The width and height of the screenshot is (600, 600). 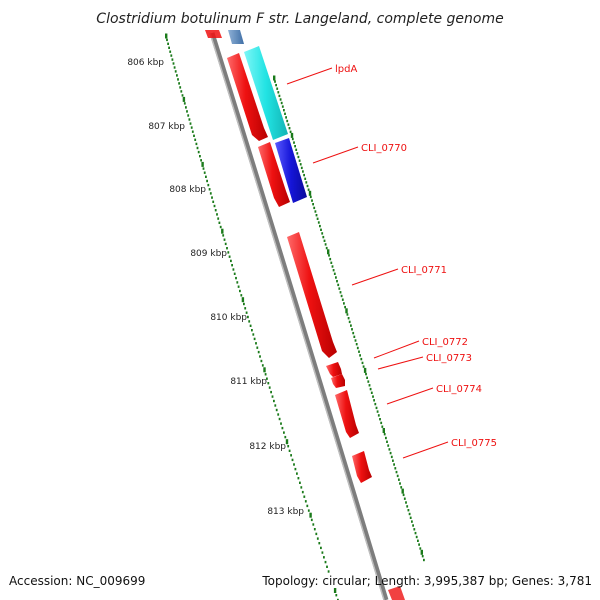 What do you see at coordinates (459, 389) in the screenshot?
I see `gene-label-CLI_0774: CLI_0774` at bounding box center [459, 389].